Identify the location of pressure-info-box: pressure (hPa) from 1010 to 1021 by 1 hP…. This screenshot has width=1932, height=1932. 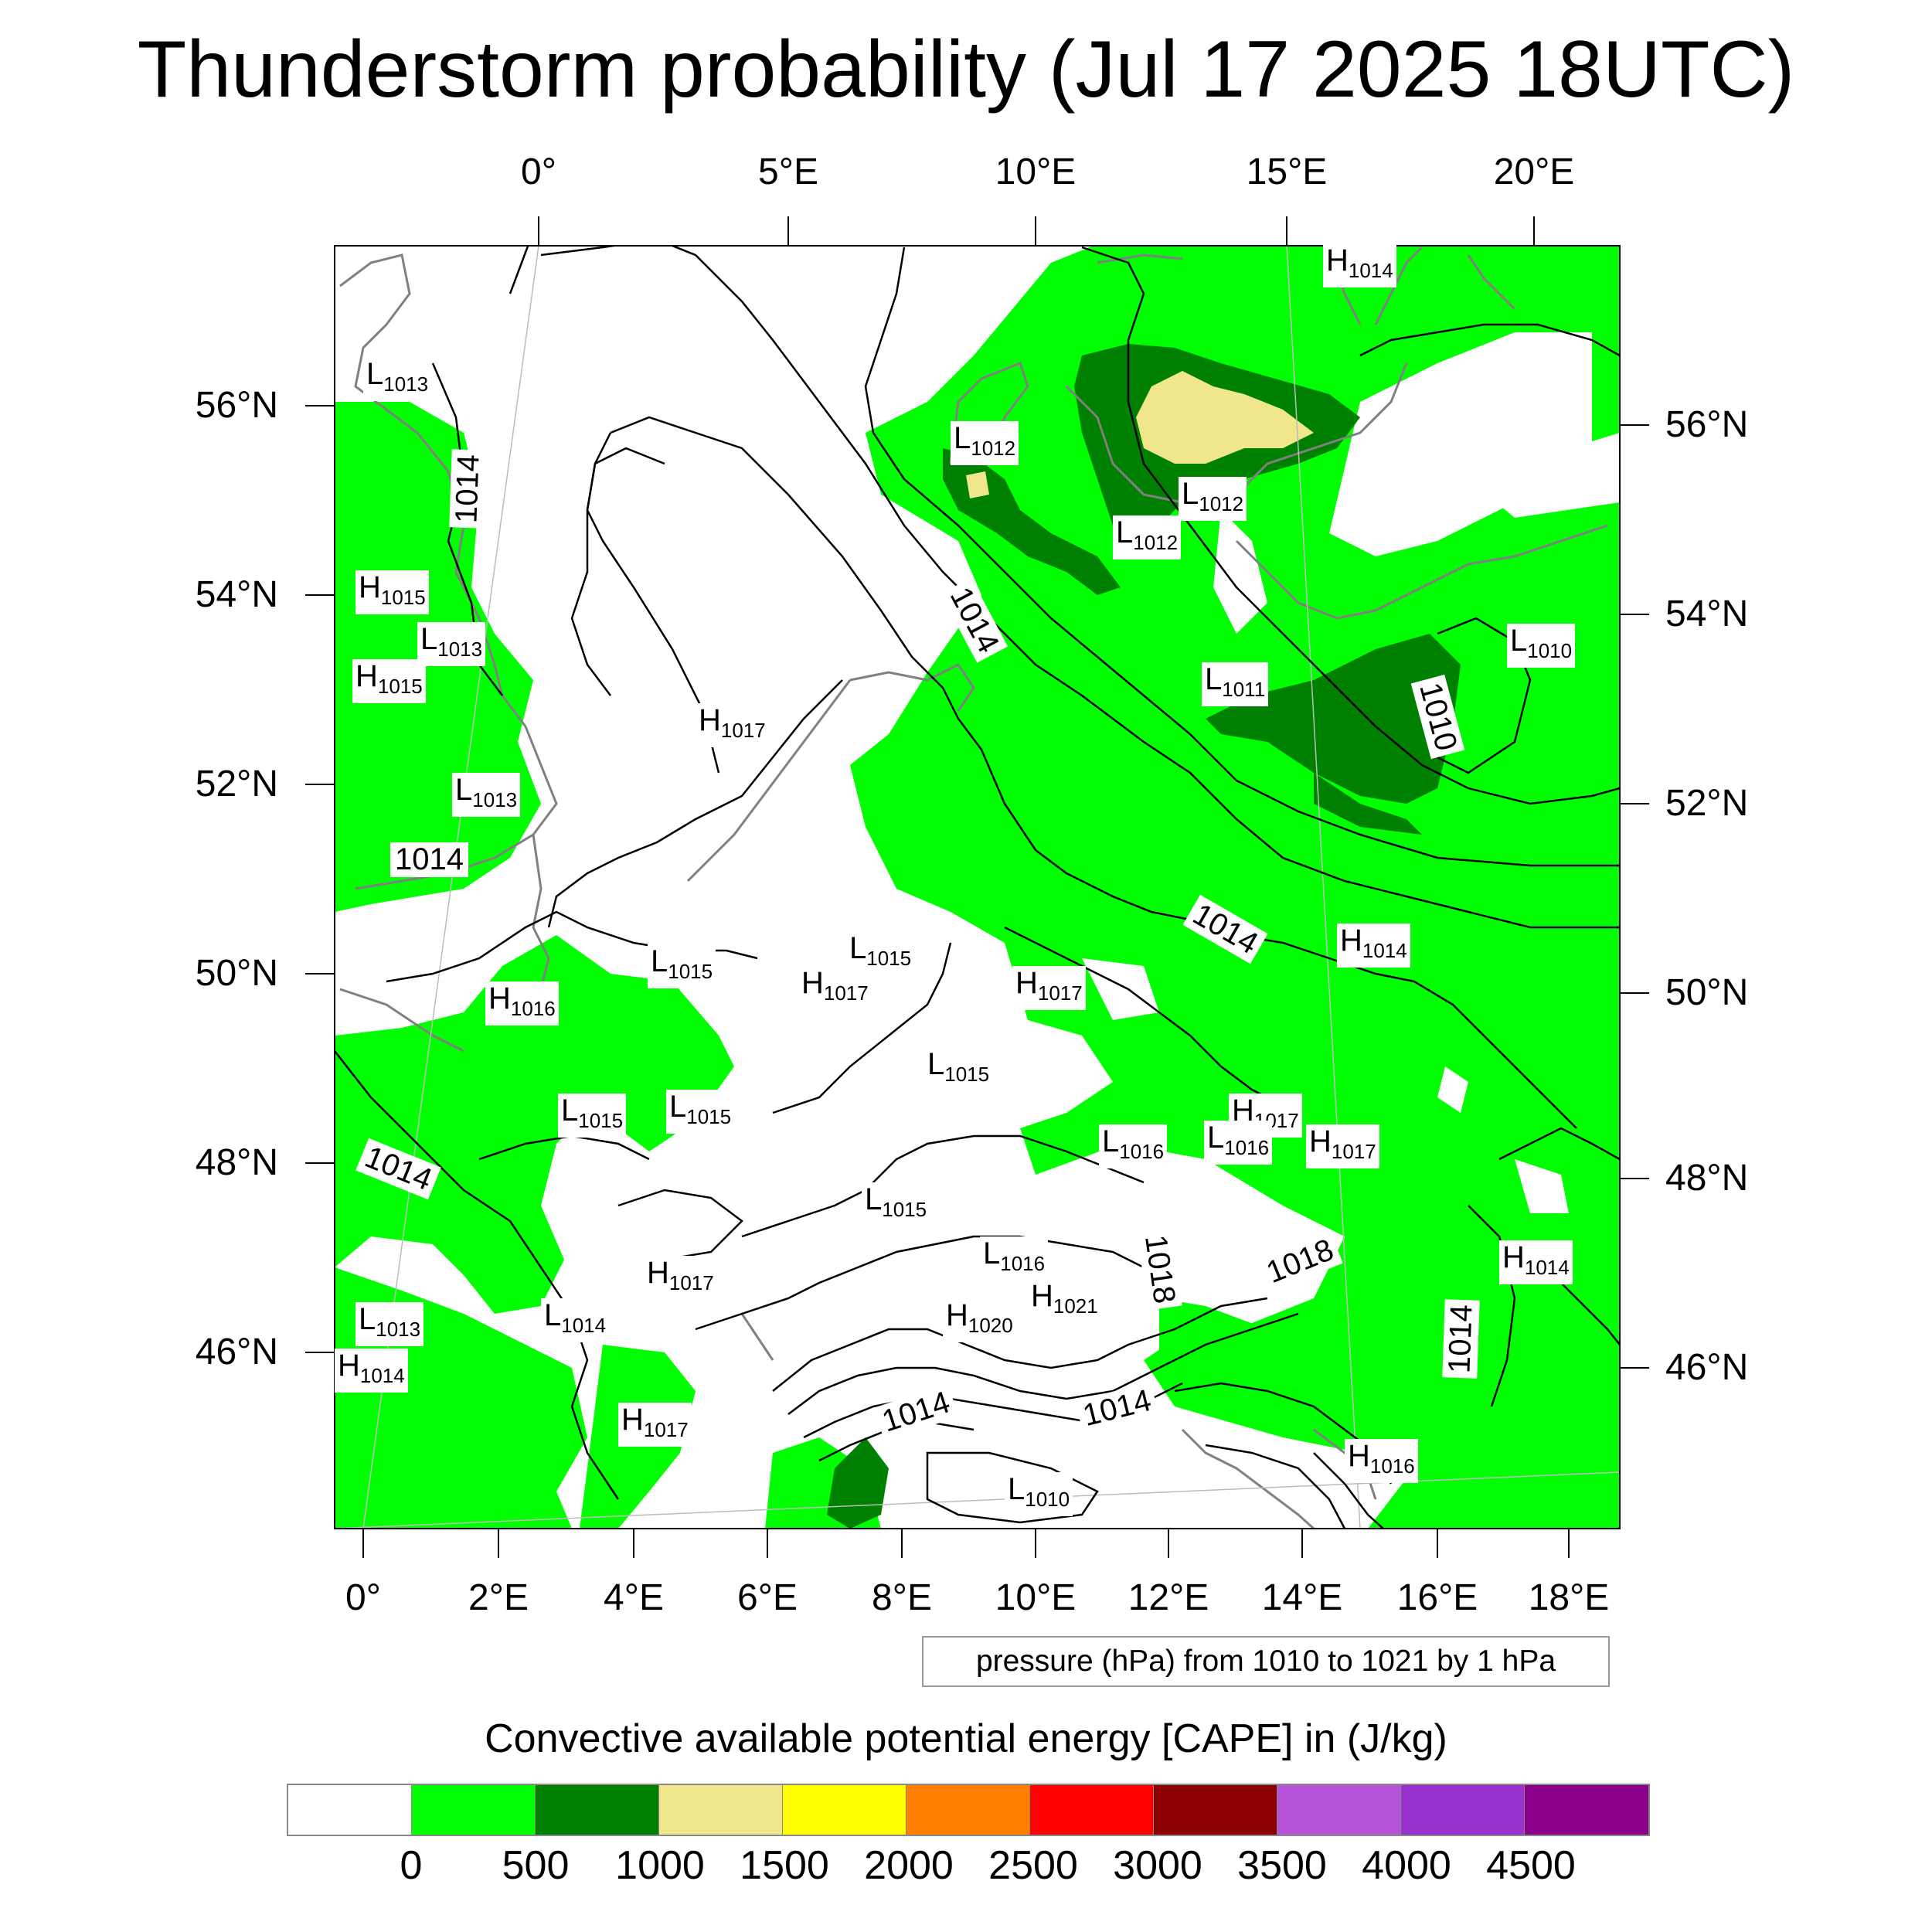
(1266, 1661).